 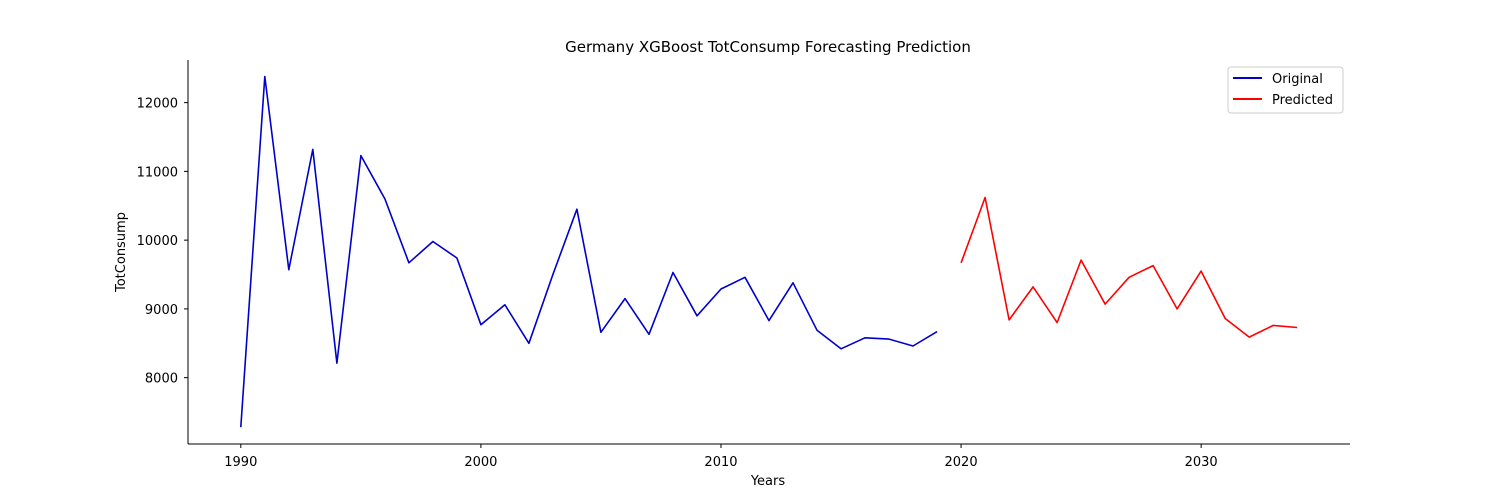 I want to click on x-tick-label: 2030, so click(x=1201, y=462).